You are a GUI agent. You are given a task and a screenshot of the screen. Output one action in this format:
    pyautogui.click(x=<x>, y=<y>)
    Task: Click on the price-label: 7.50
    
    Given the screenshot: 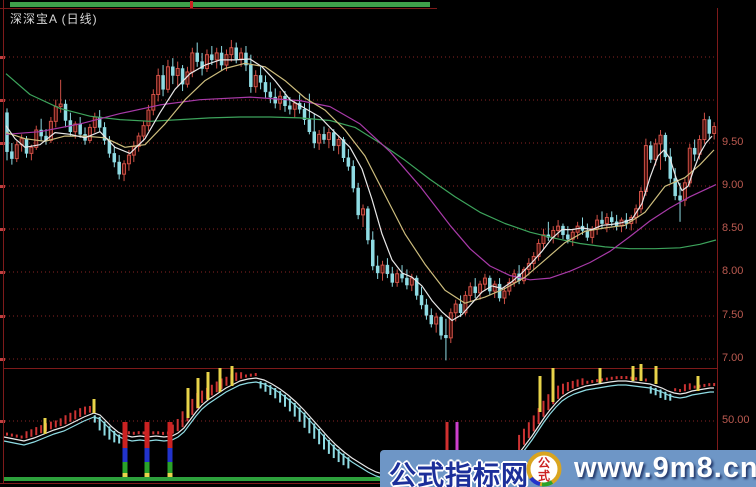 What is the action you would take?
    pyautogui.click(x=733, y=315)
    